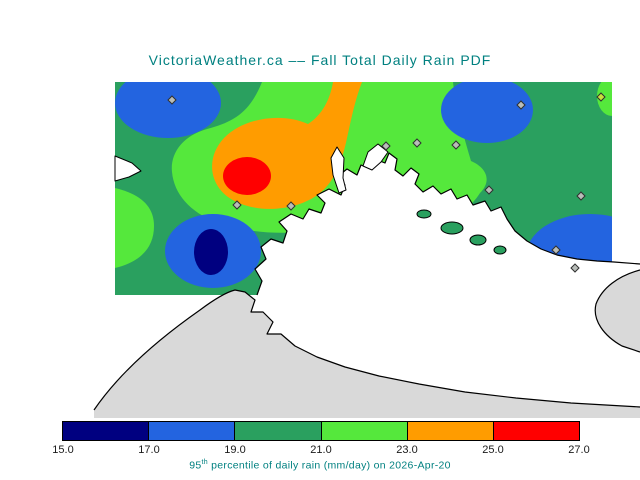 The image size is (640, 480). What do you see at coordinates (407, 450) in the screenshot?
I see `colorbar-tick-label: 23.0` at bounding box center [407, 450].